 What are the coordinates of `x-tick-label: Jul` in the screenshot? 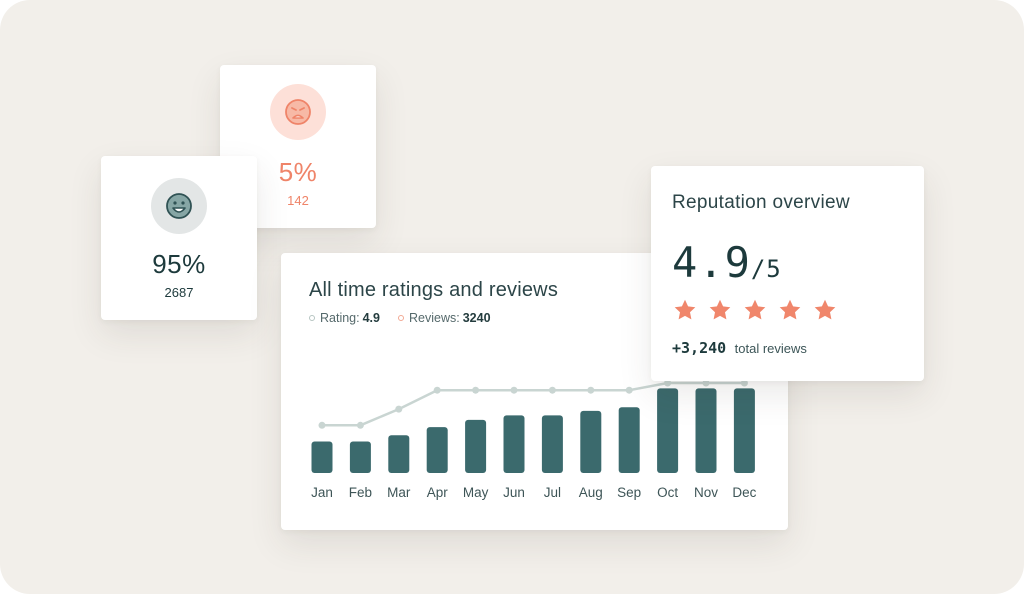 It's located at (552, 492).